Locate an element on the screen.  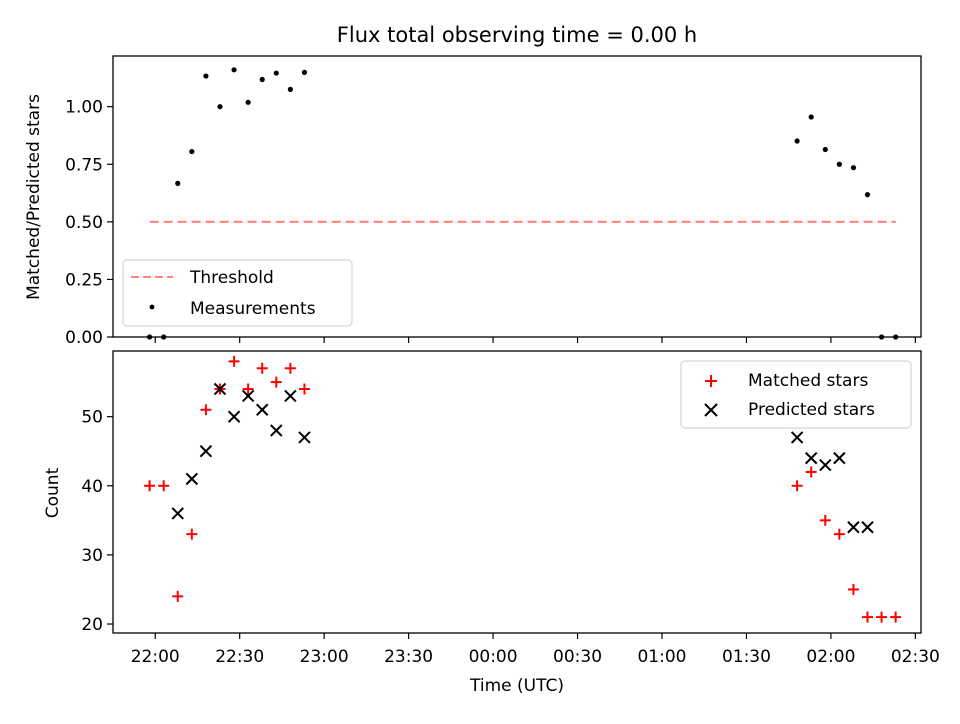
legend-matched-label: Matched stars is located at coordinates (808, 381).